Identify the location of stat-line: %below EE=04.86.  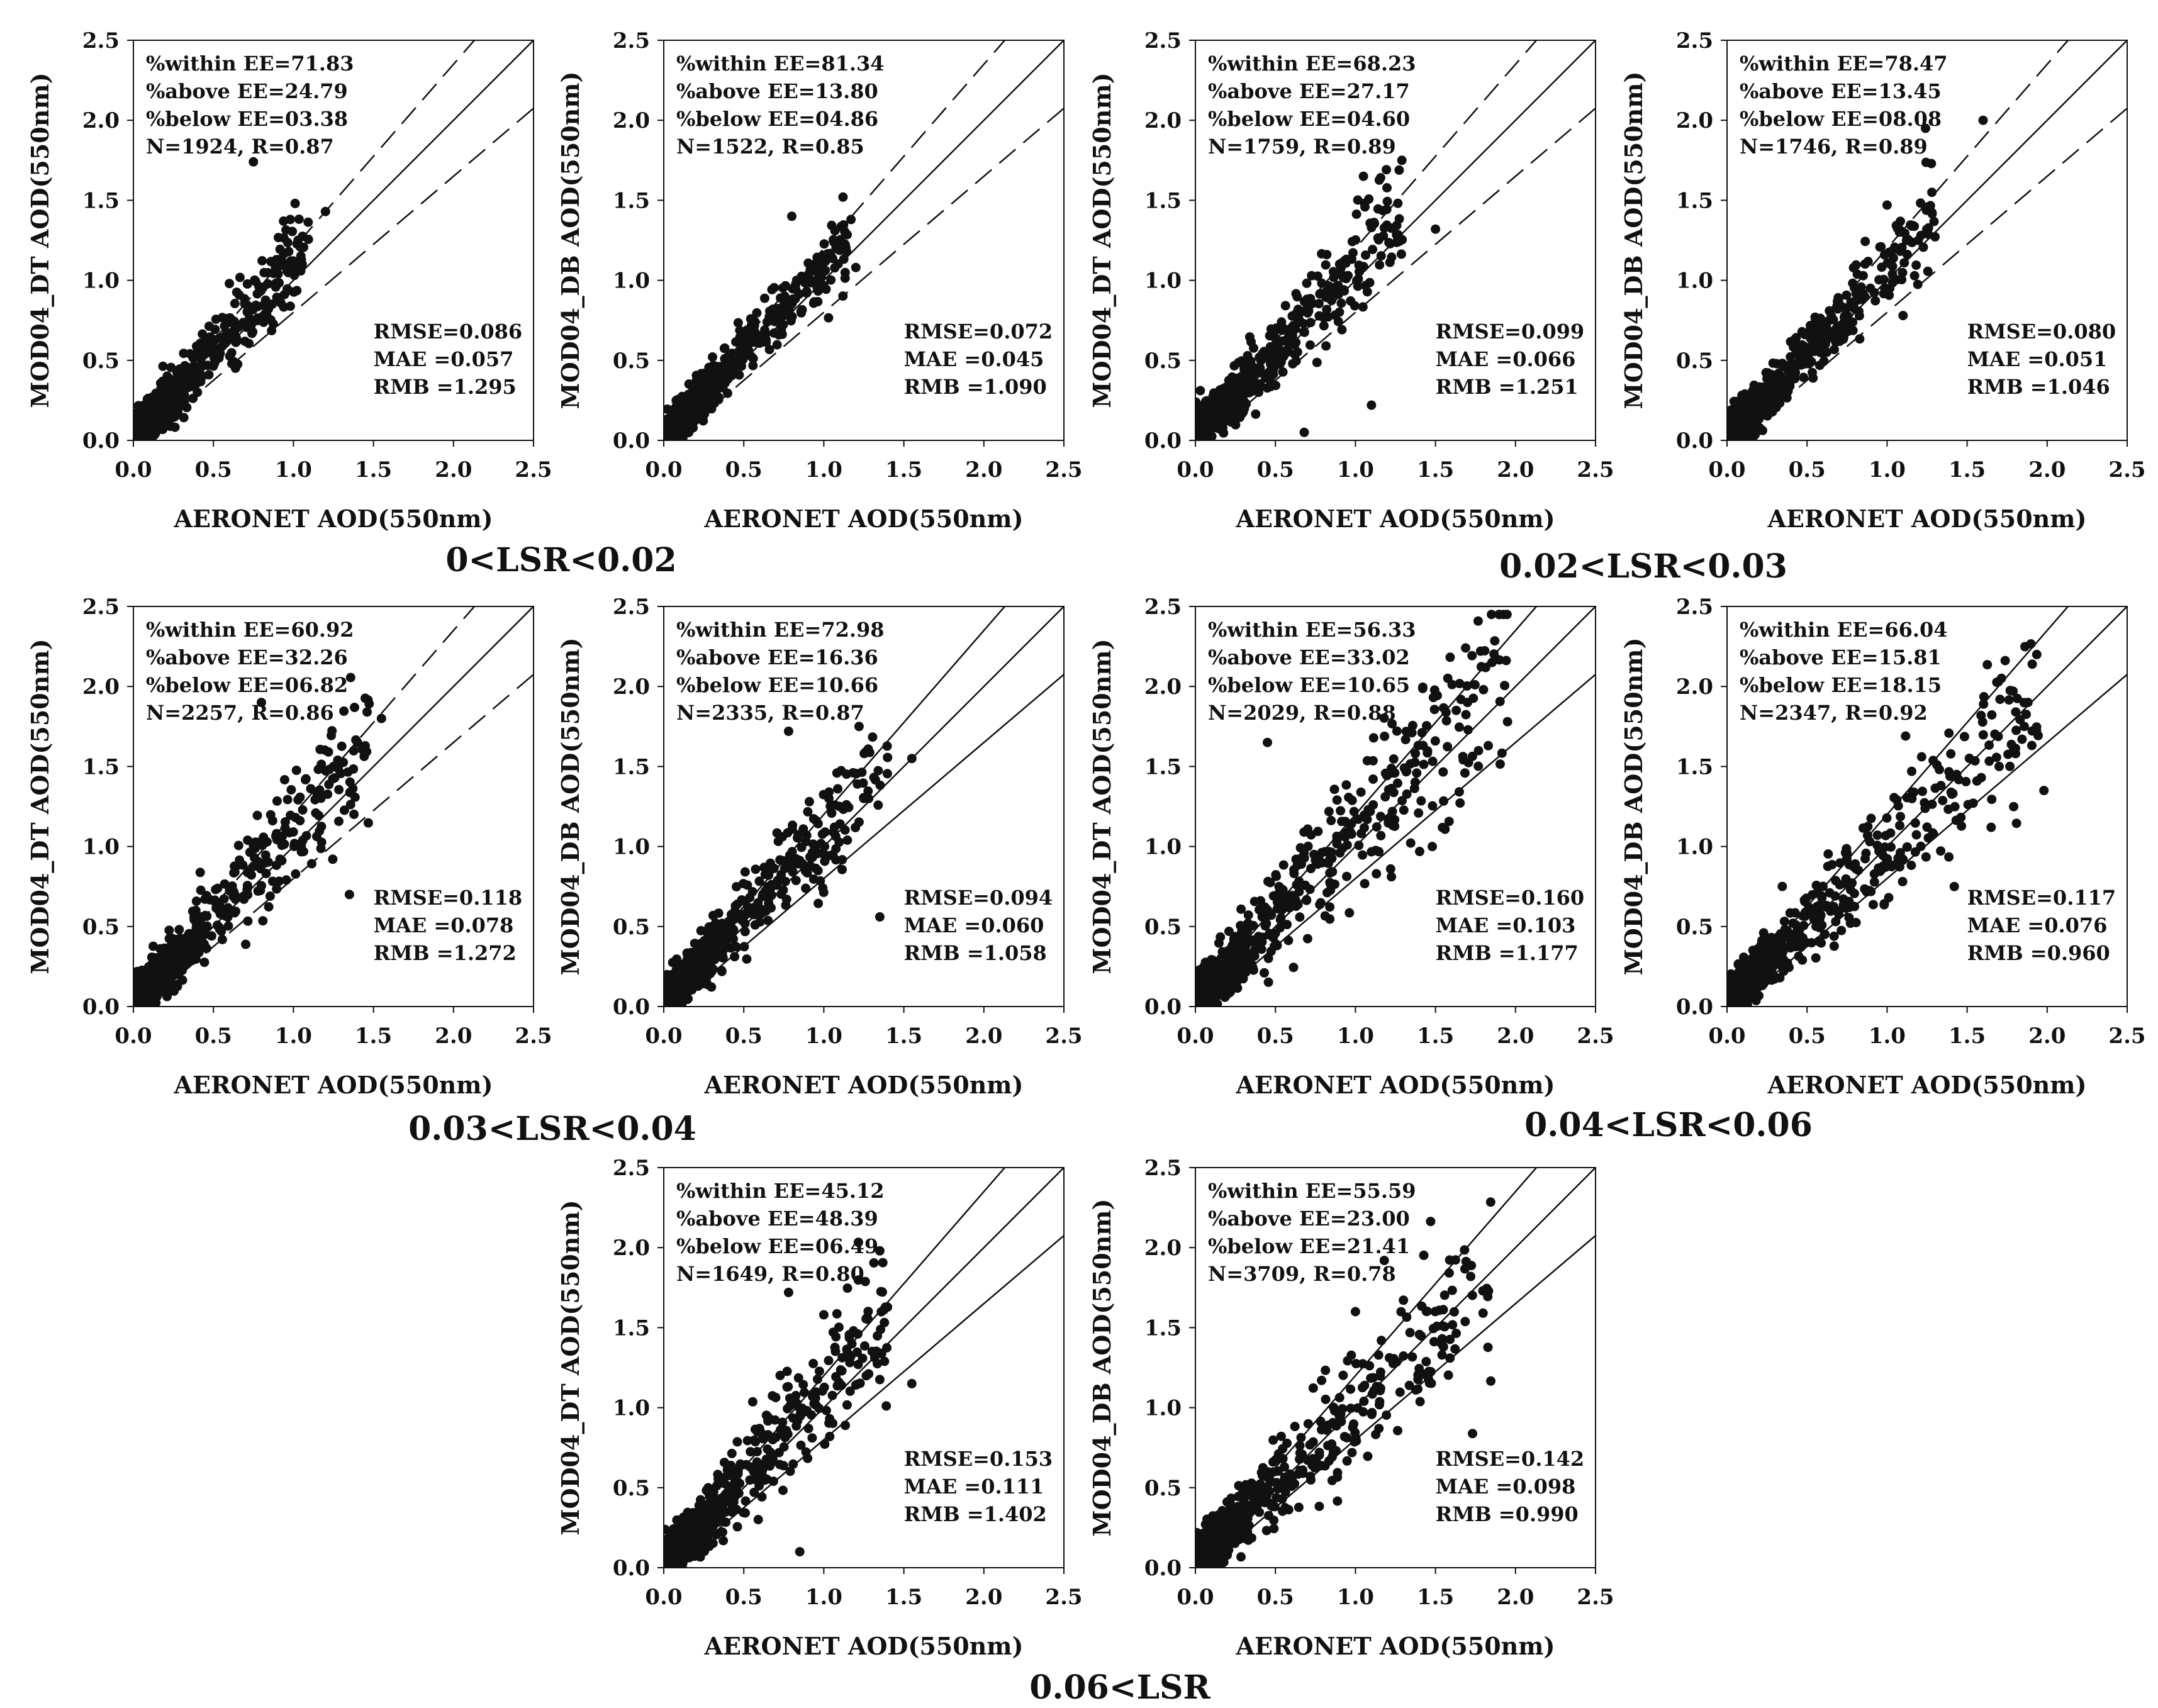
(777, 119).